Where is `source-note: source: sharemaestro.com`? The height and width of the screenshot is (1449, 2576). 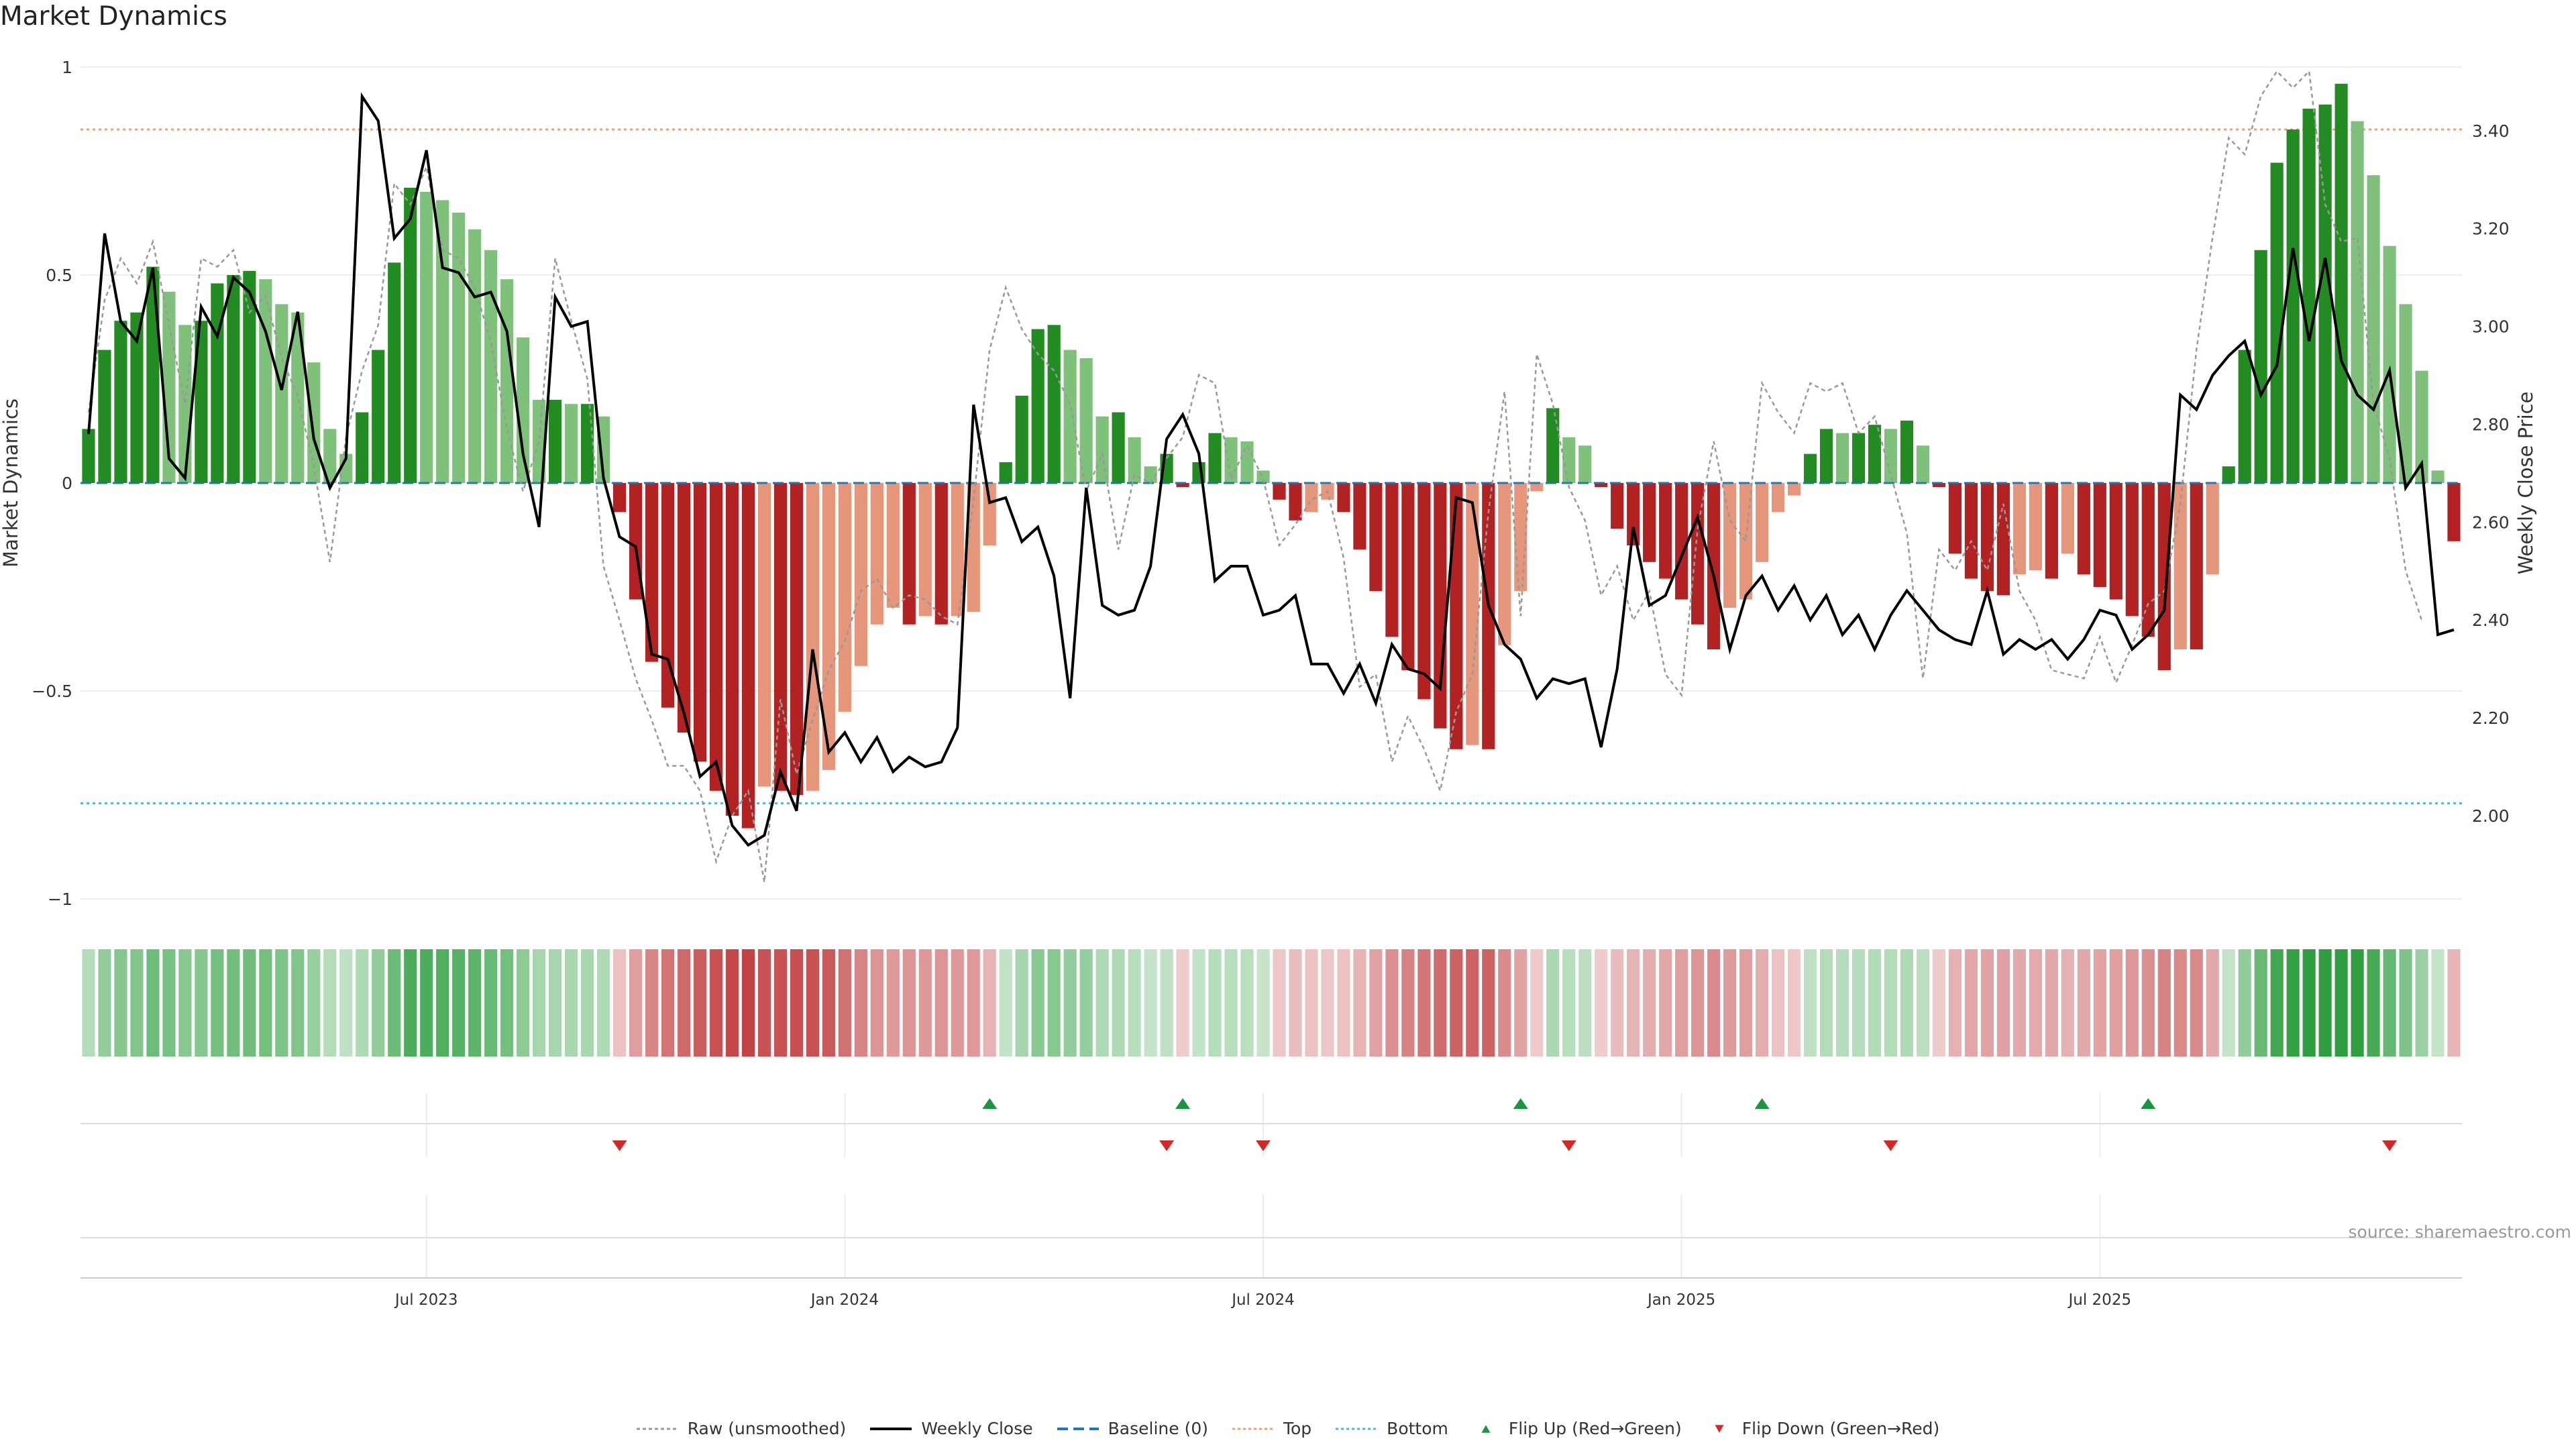
source-note: source: sharemaestro.com is located at coordinates (2460, 1232).